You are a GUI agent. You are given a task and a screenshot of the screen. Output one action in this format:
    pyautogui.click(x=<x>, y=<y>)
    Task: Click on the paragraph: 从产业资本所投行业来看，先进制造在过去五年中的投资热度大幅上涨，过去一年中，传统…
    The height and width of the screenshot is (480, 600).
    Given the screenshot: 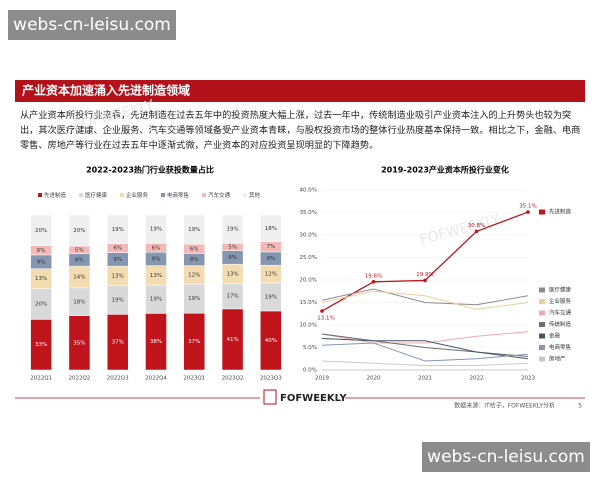 What is the action you would take?
    pyautogui.click(x=300, y=130)
    